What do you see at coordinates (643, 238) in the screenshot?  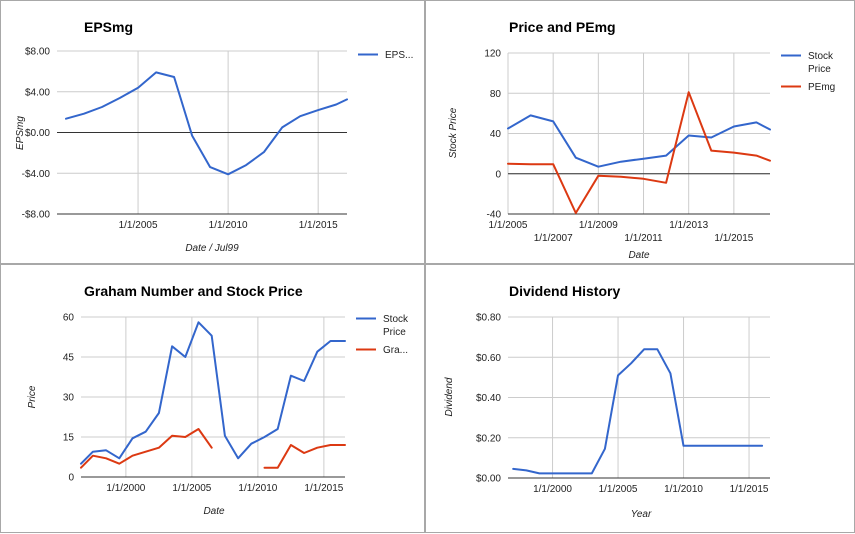 I see `x-tick-label: 1/1/2011` at bounding box center [643, 238].